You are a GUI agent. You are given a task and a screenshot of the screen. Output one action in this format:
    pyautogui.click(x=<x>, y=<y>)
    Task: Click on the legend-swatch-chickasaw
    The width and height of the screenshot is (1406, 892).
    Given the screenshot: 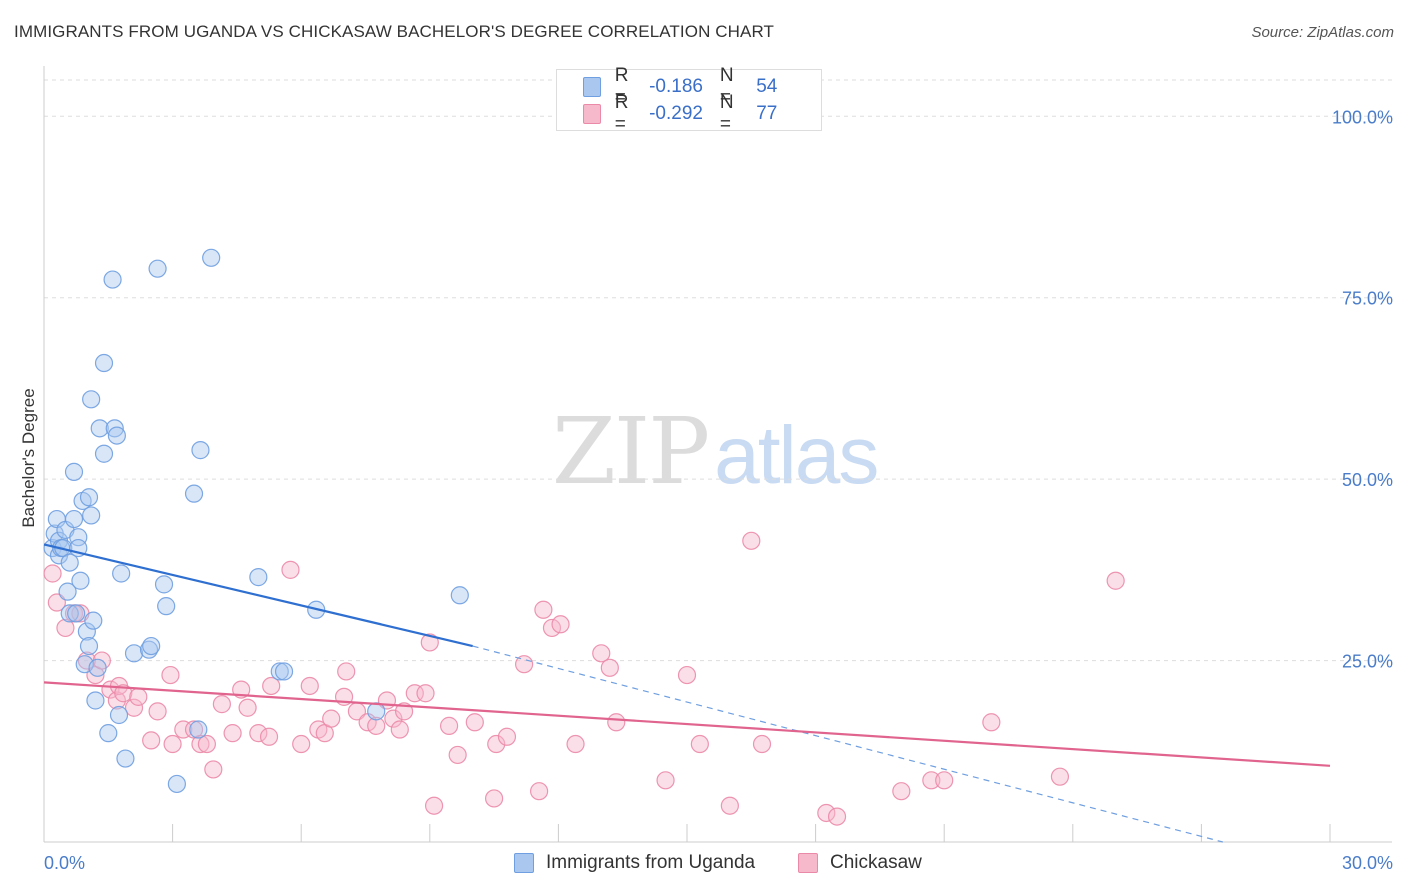 What is the action you would take?
    pyautogui.click(x=592, y=114)
    